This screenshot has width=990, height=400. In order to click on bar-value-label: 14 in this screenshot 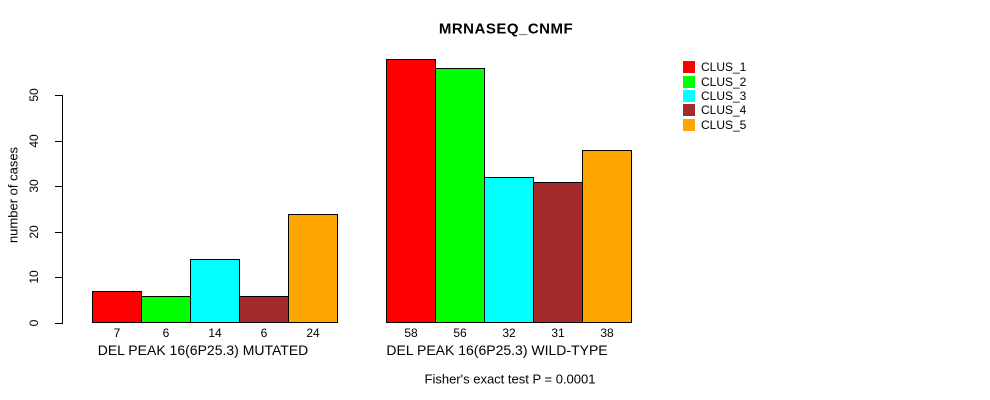, I will do `click(215, 333)`.